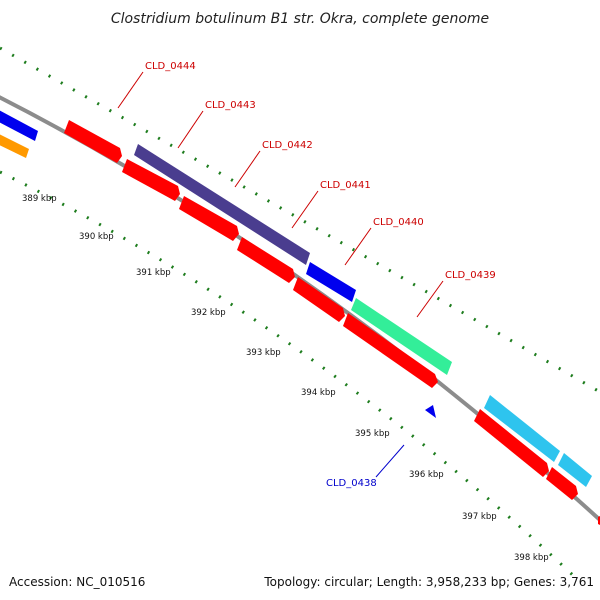 The width and height of the screenshot is (600, 600). I want to click on tick-label: 397 kbp, so click(479, 517).